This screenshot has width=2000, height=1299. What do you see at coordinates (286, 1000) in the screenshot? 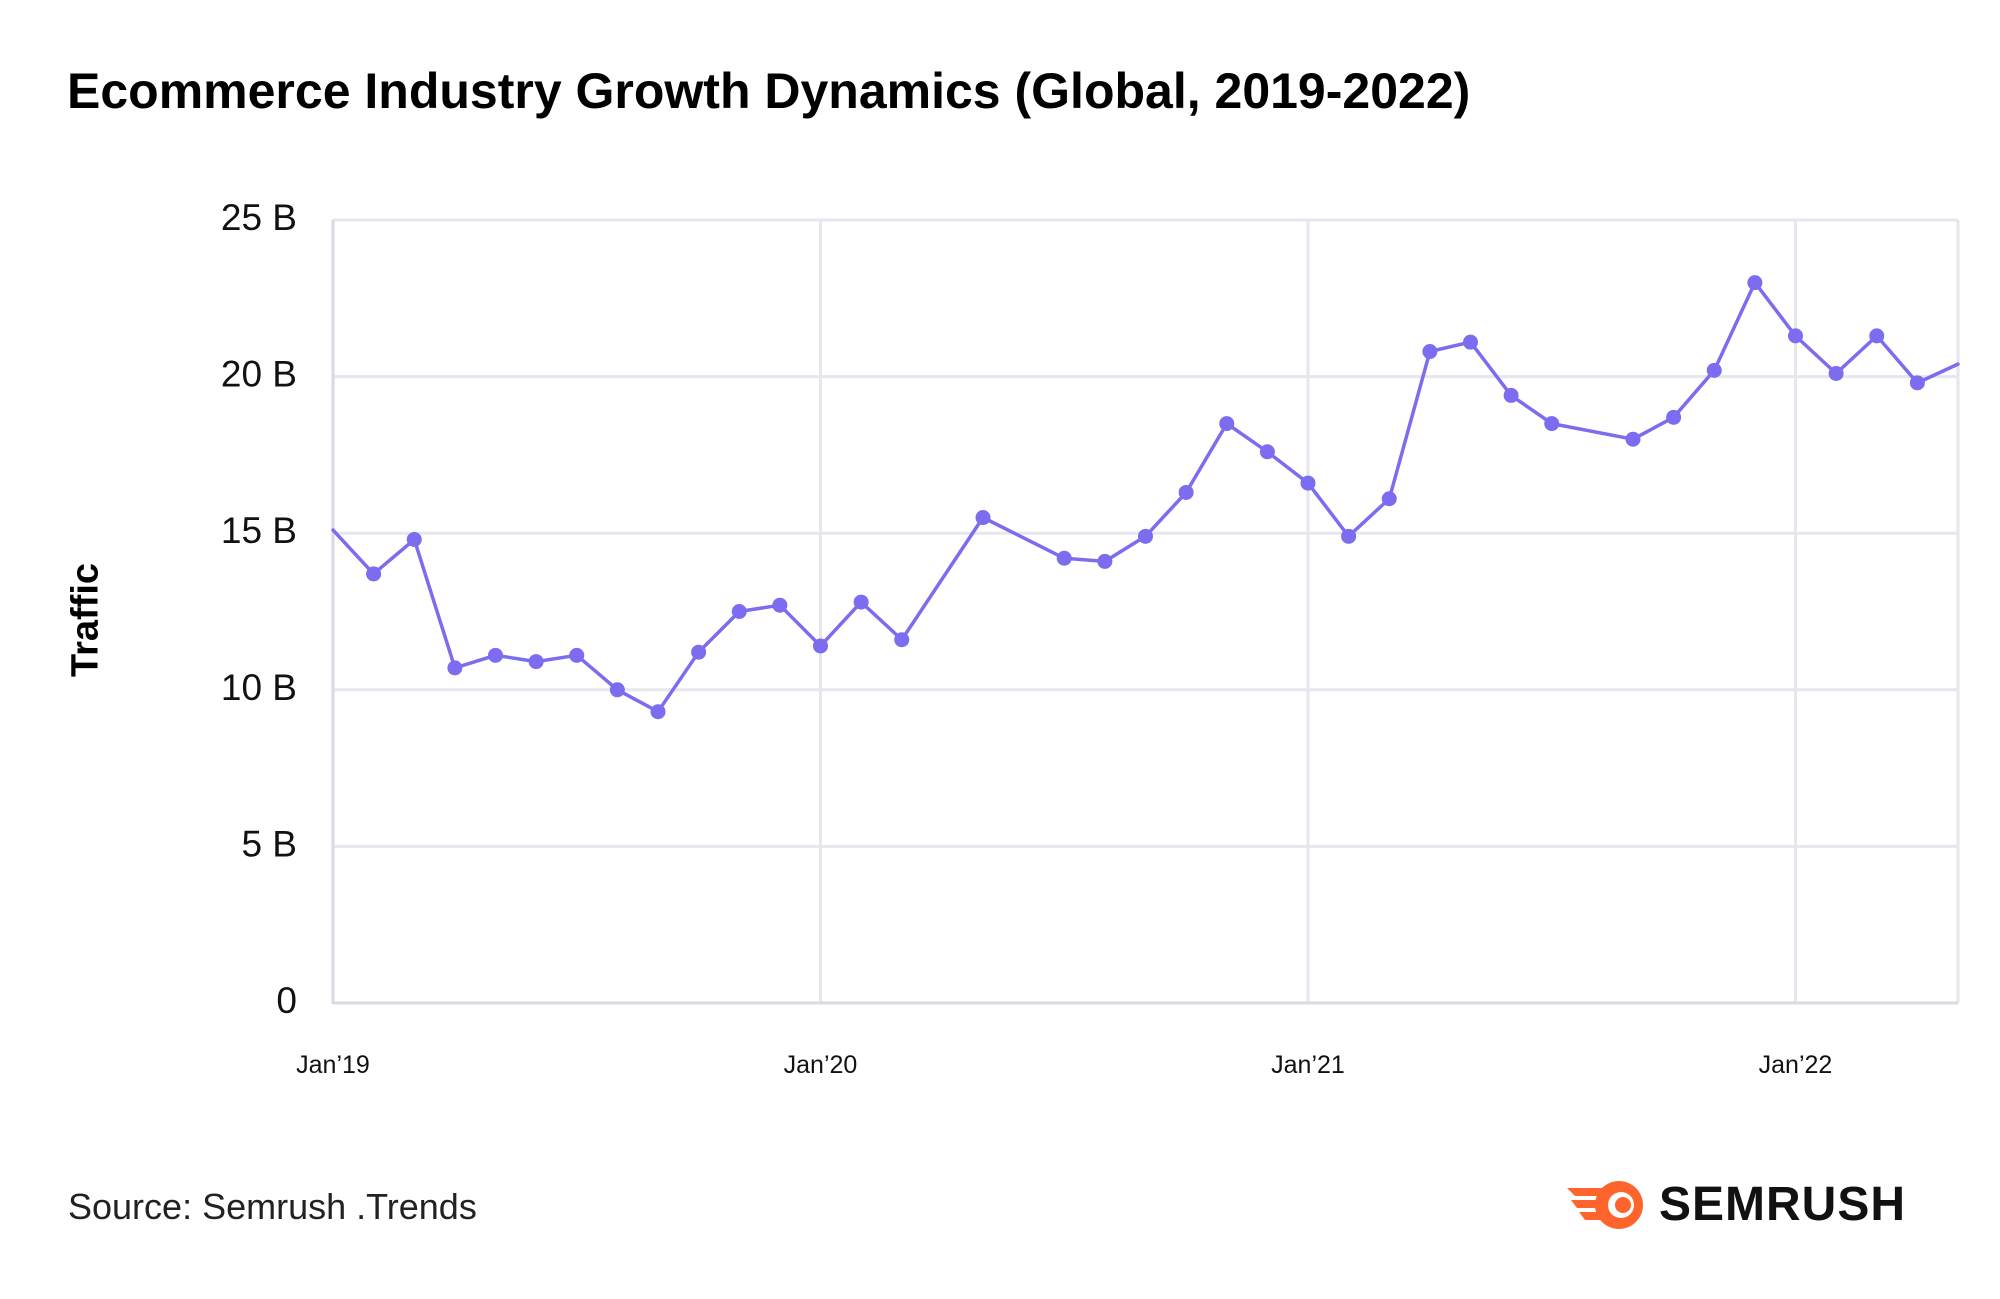
I see `y-tick-label: 0` at bounding box center [286, 1000].